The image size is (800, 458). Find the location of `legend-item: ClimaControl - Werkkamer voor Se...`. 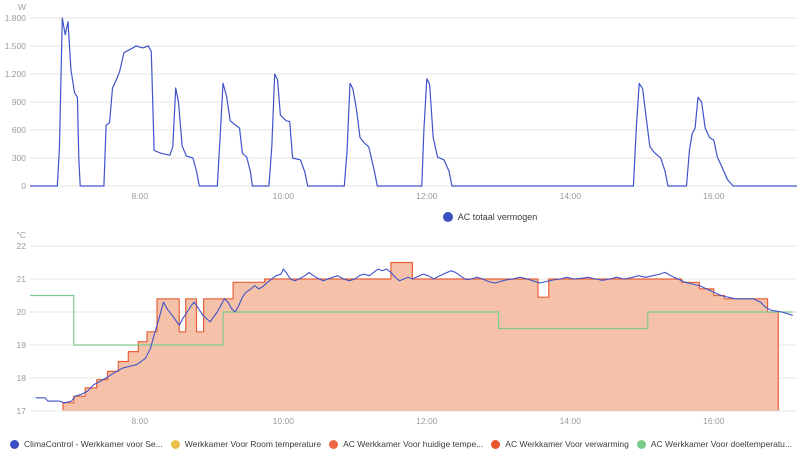

legend-item: ClimaControl - Werkkamer voor Se... is located at coordinates (86, 444).